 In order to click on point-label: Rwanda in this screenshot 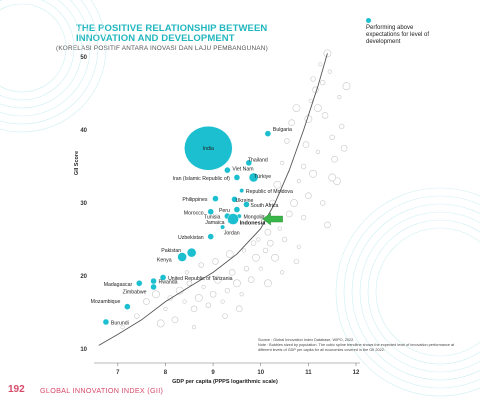, I will do `click(168, 283)`.